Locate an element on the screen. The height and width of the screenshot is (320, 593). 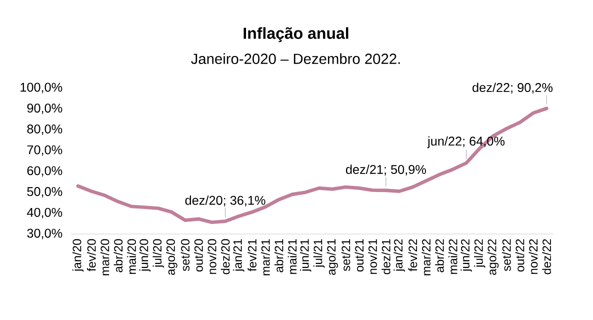
y-tick-label: 100,0% is located at coordinates (41, 88).